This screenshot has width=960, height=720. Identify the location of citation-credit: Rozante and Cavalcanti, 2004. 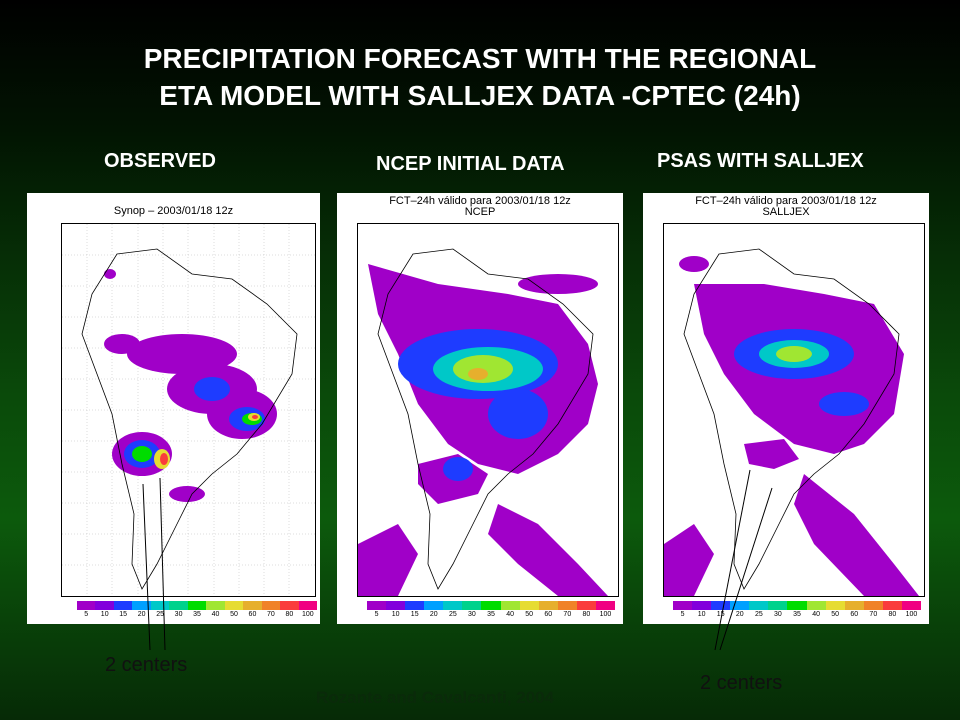
(435, 697).